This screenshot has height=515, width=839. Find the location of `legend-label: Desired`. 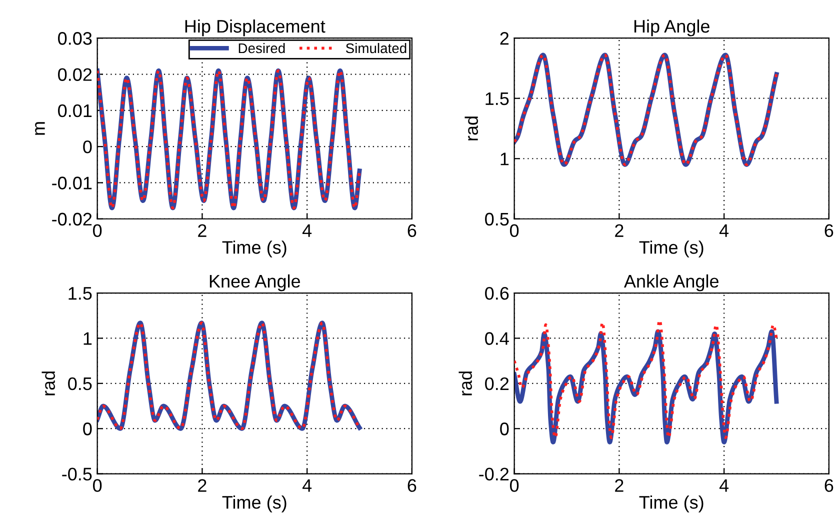

legend-label: Desired is located at coordinates (261, 48).